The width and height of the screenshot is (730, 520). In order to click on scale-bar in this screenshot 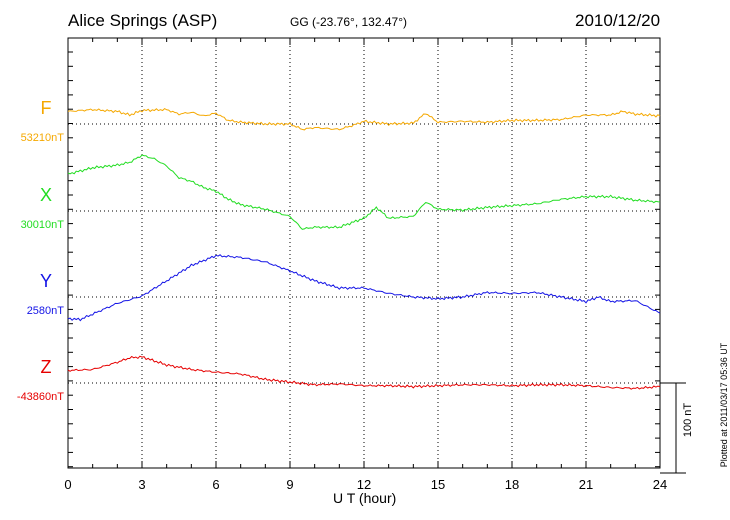, I will do `click(673, 428)`.